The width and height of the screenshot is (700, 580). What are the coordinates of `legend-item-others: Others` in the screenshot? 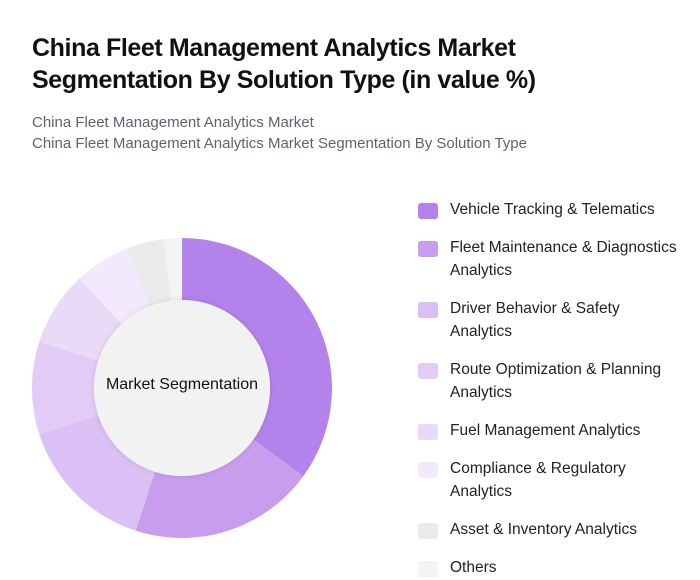 It's located at (549, 567).